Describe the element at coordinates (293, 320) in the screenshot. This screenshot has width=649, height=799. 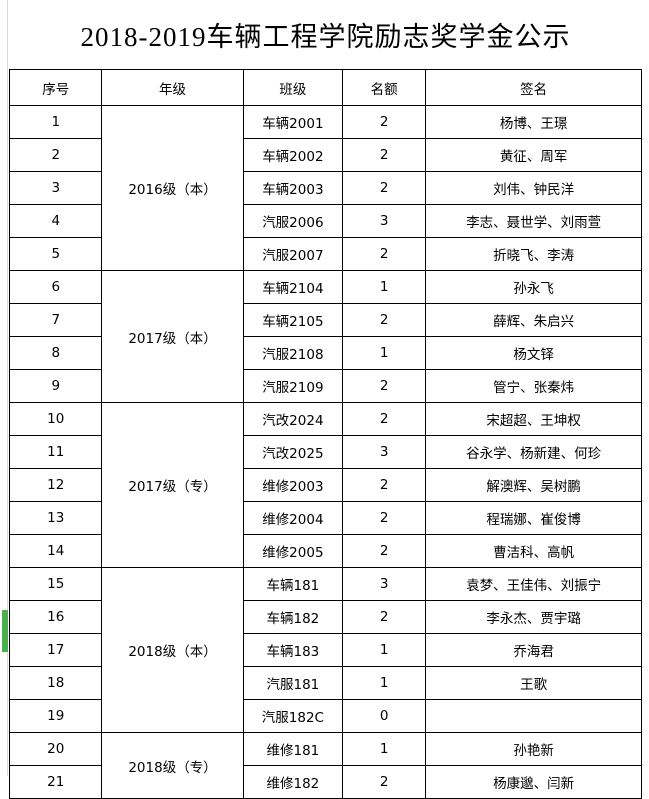
I see `cell-class: 车辆2105` at that location.